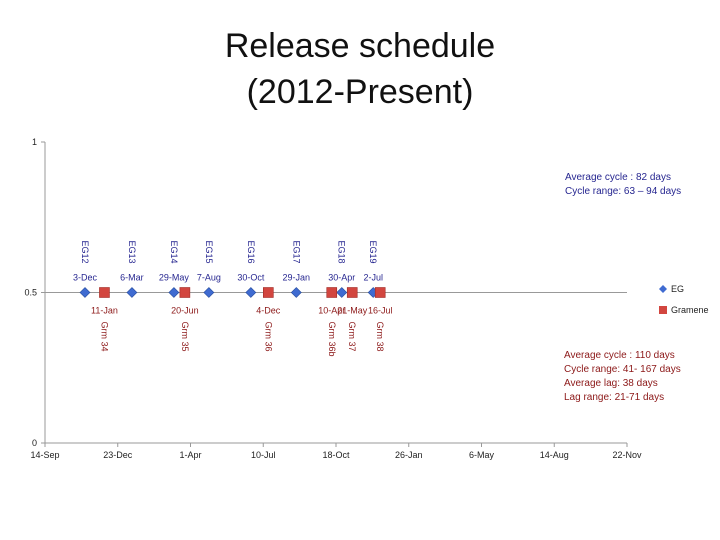 The width and height of the screenshot is (720, 540). What do you see at coordinates (297, 278) in the screenshot?
I see `eg-release-date: 29-Jan` at bounding box center [297, 278].